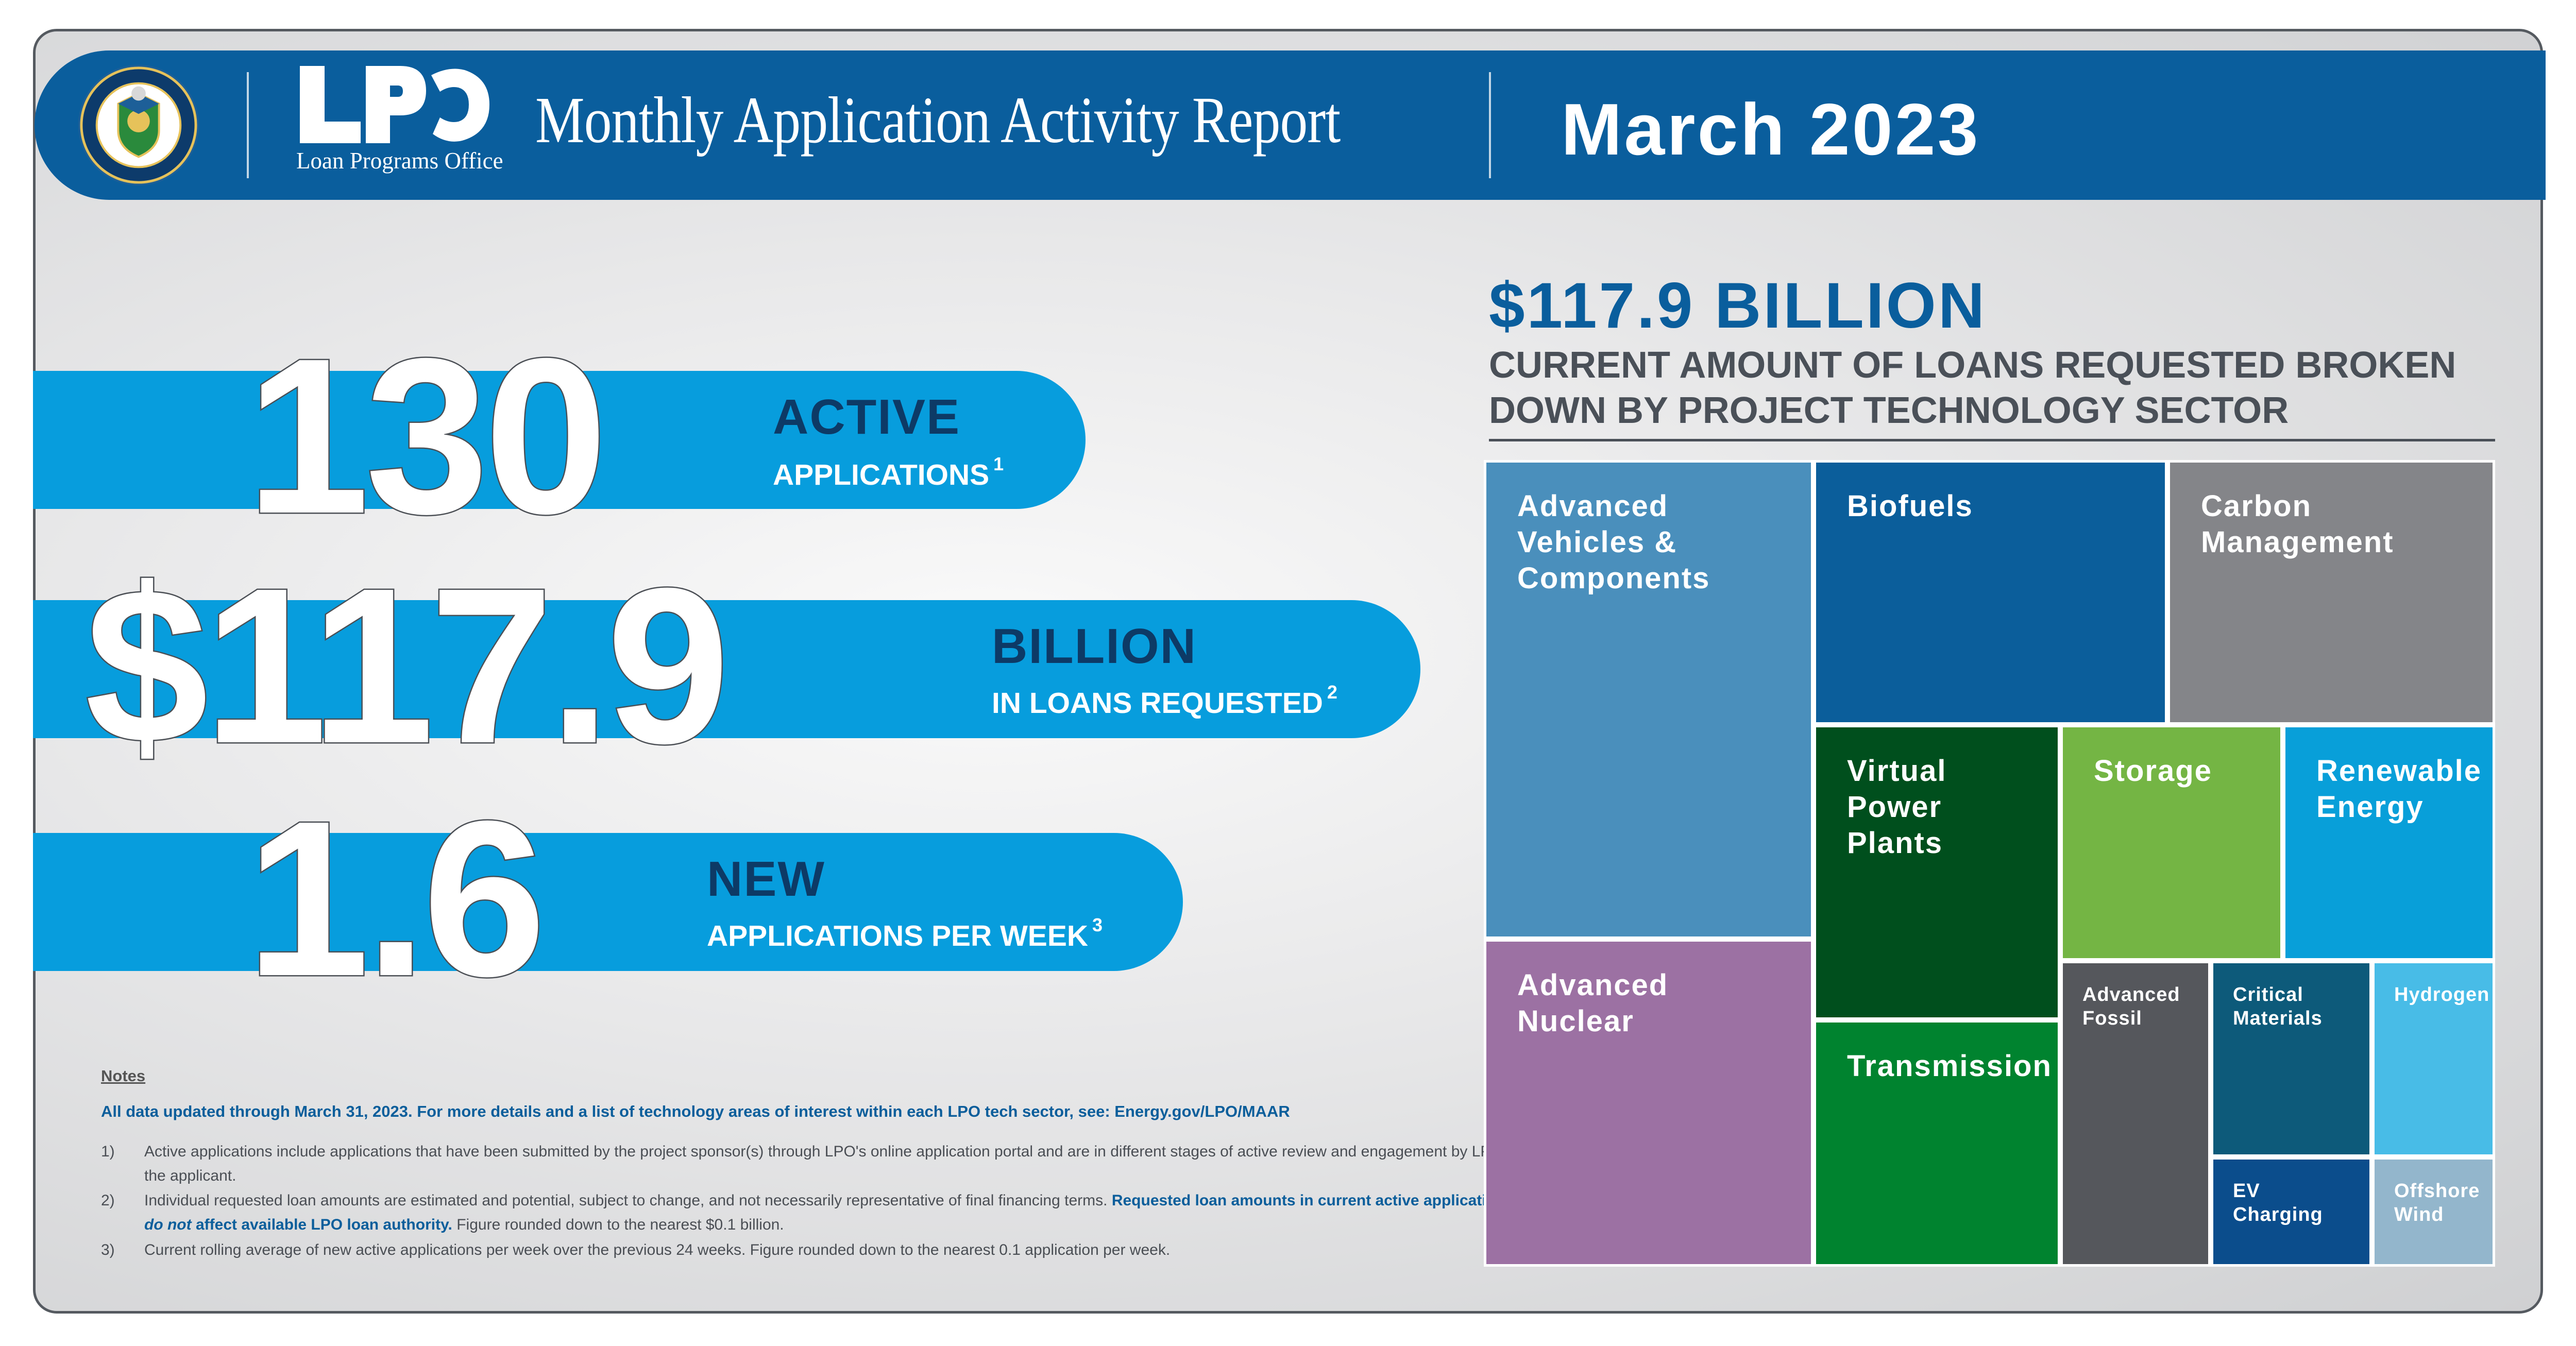 The width and height of the screenshot is (2576, 1346). What do you see at coordinates (1094, 647) in the screenshot?
I see `stat-word-loans: BILLION` at bounding box center [1094, 647].